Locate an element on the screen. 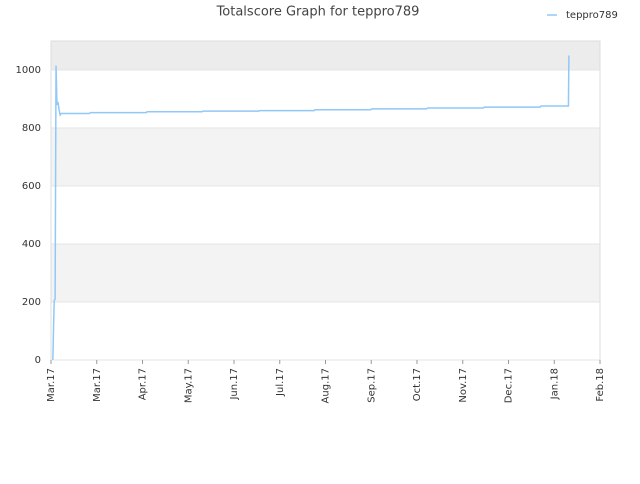 This screenshot has height=484, width=640. y-tick-label: 800 is located at coordinates (31, 128).